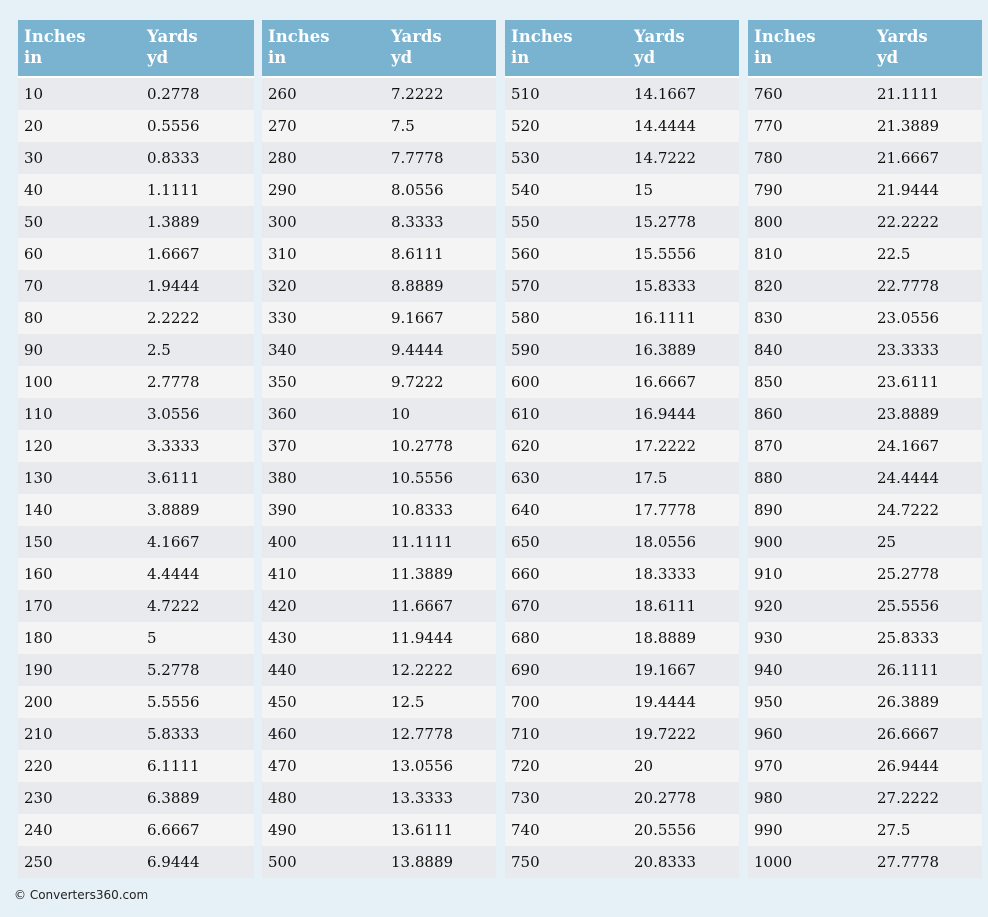 This screenshot has width=988, height=917. Describe the element at coordinates (323, 542) in the screenshot. I see `inches-cell: 400` at that location.